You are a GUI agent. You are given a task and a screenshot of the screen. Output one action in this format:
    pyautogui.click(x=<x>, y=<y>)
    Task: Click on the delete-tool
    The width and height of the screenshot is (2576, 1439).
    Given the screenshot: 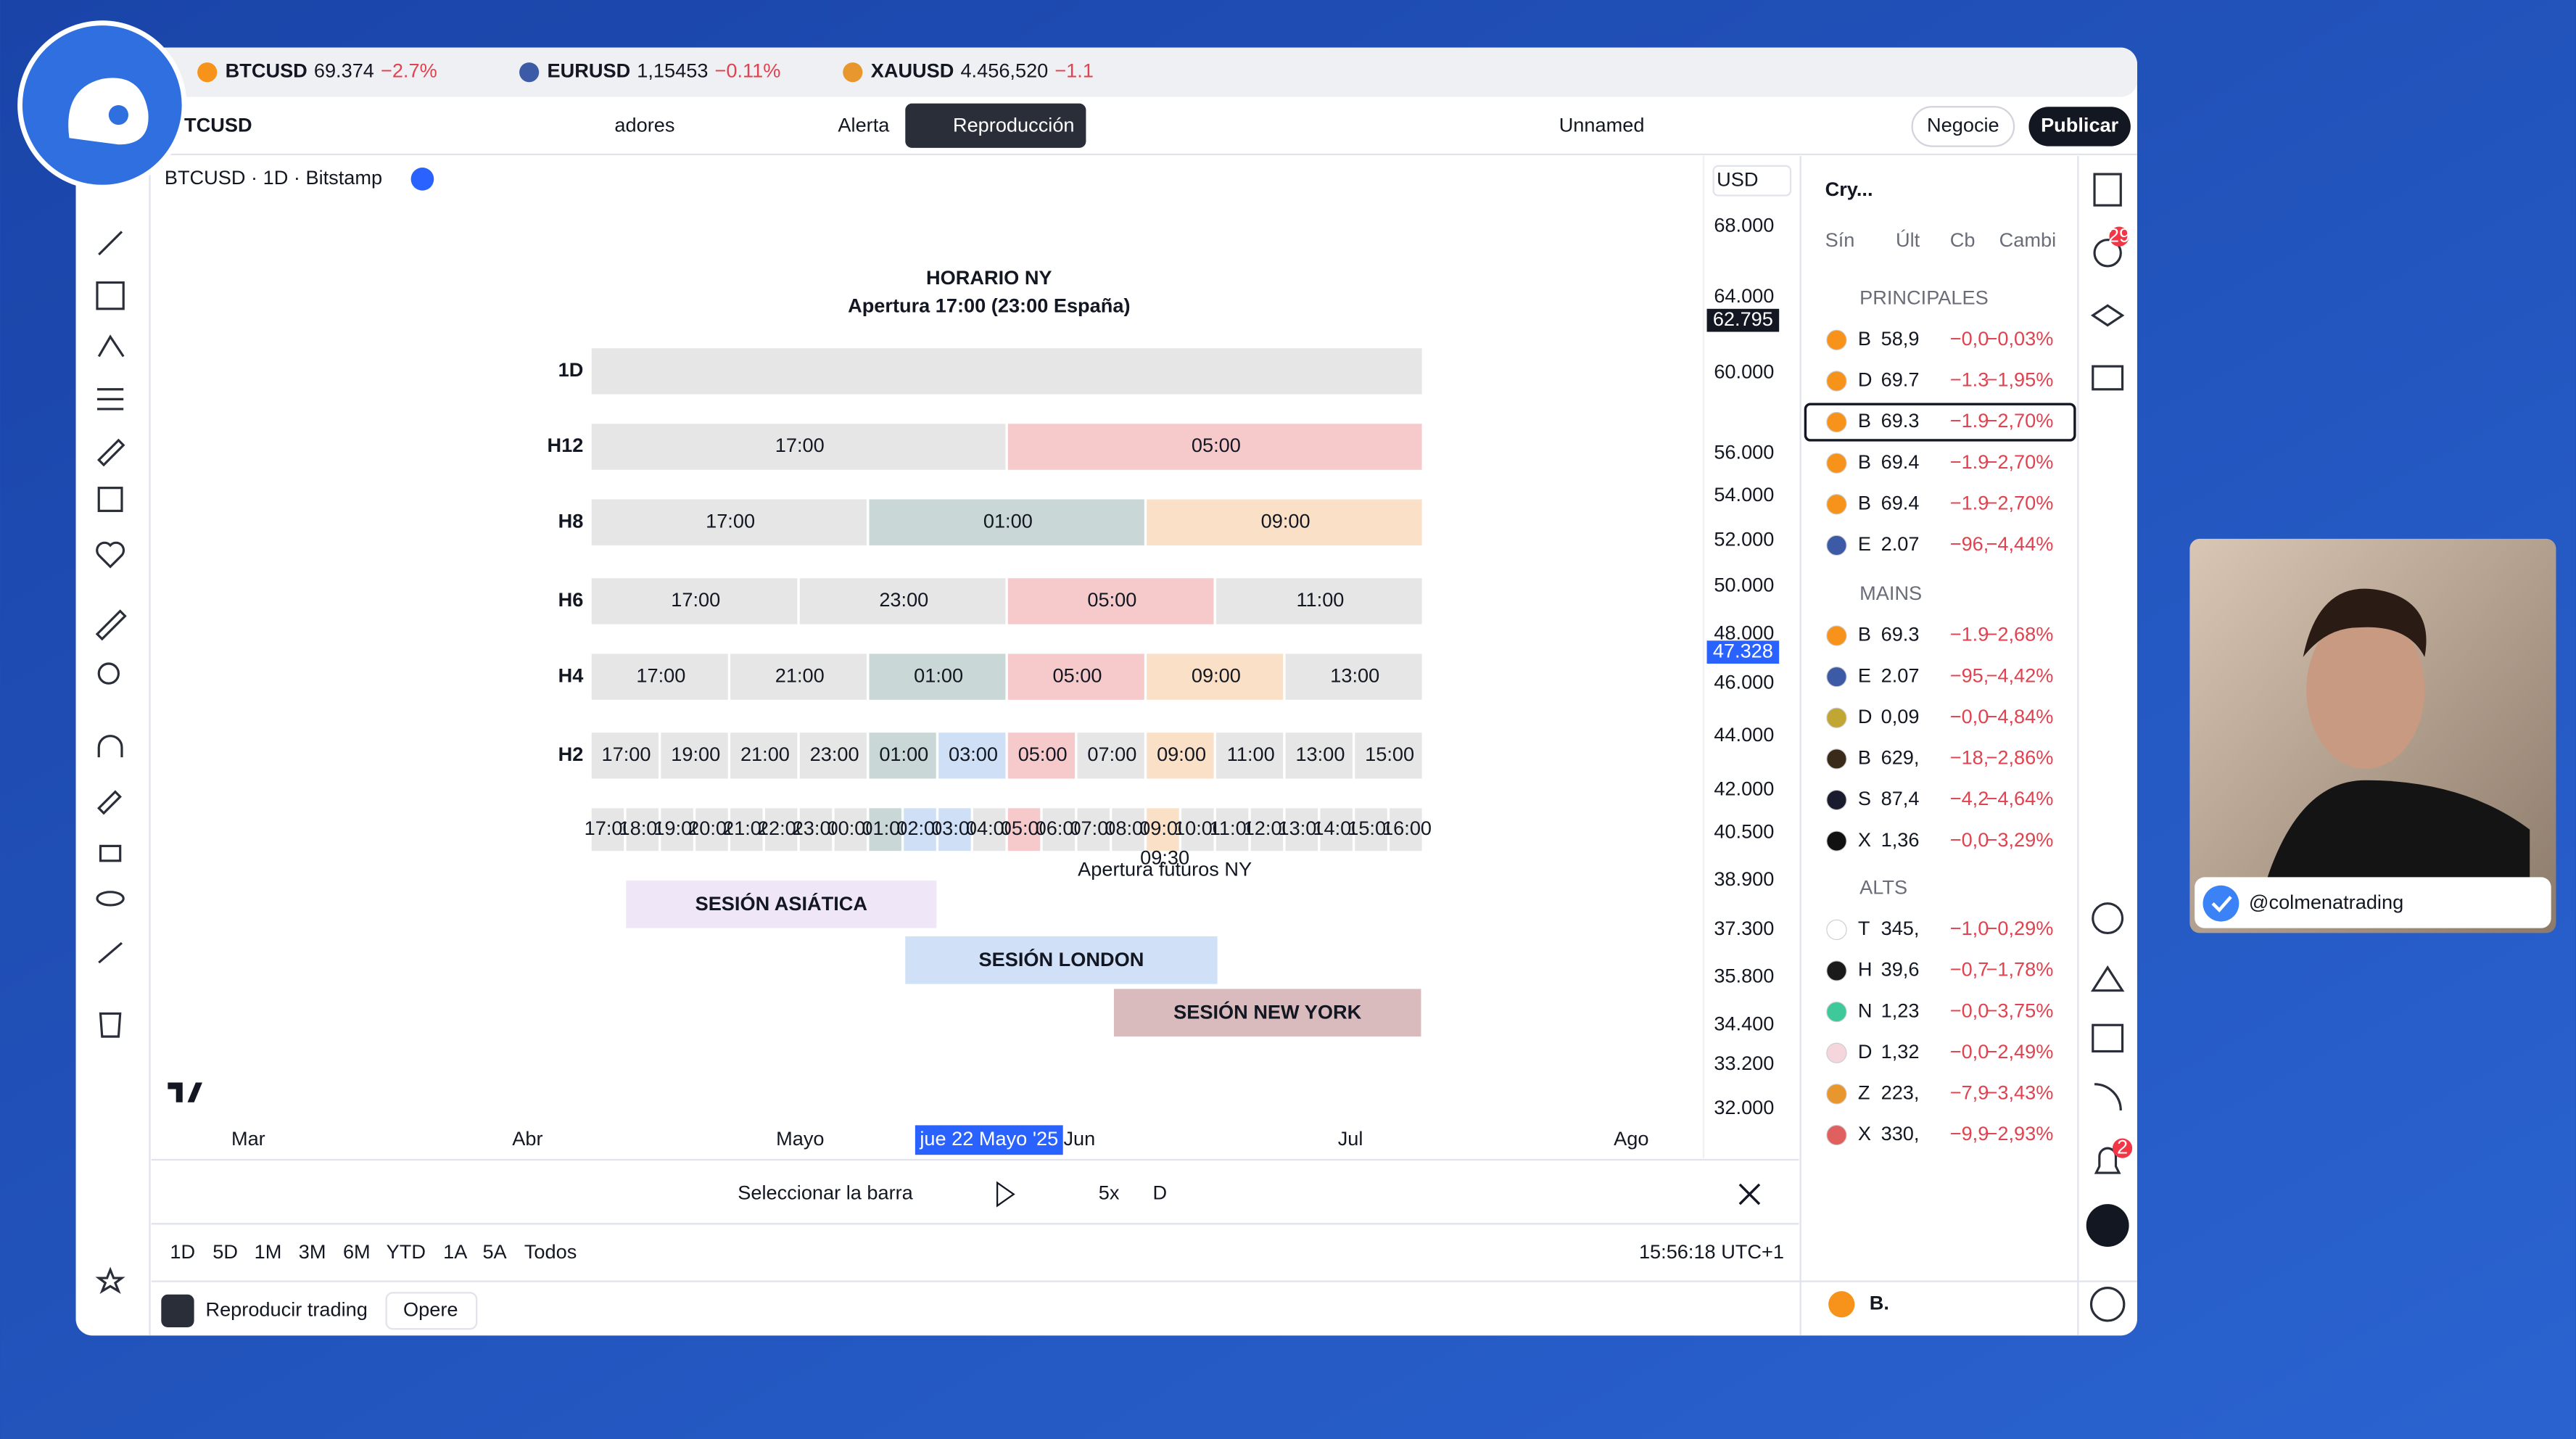 What is the action you would take?
    pyautogui.click(x=110, y=1025)
    